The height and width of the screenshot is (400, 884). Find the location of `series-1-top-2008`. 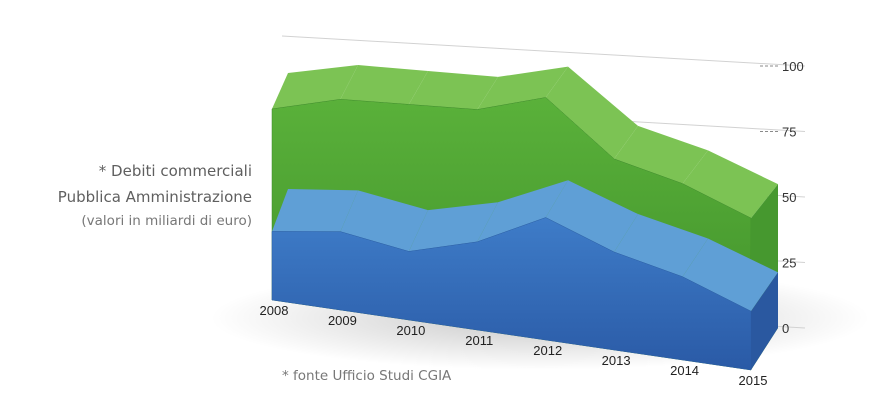

series-1-top-2008 is located at coordinates (315, 210).